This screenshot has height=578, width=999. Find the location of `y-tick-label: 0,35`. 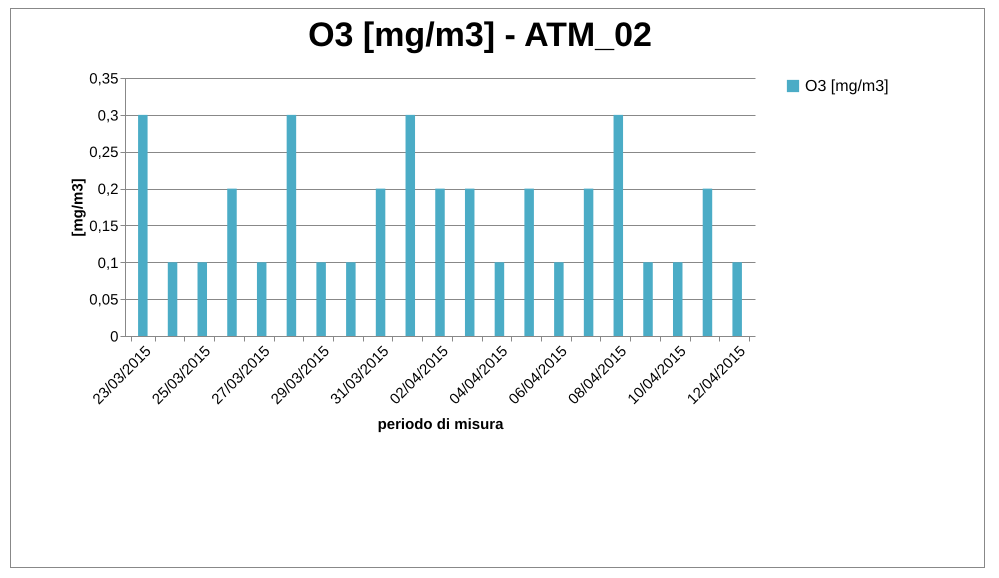

y-tick-label: 0,35 is located at coordinates (103, 79).